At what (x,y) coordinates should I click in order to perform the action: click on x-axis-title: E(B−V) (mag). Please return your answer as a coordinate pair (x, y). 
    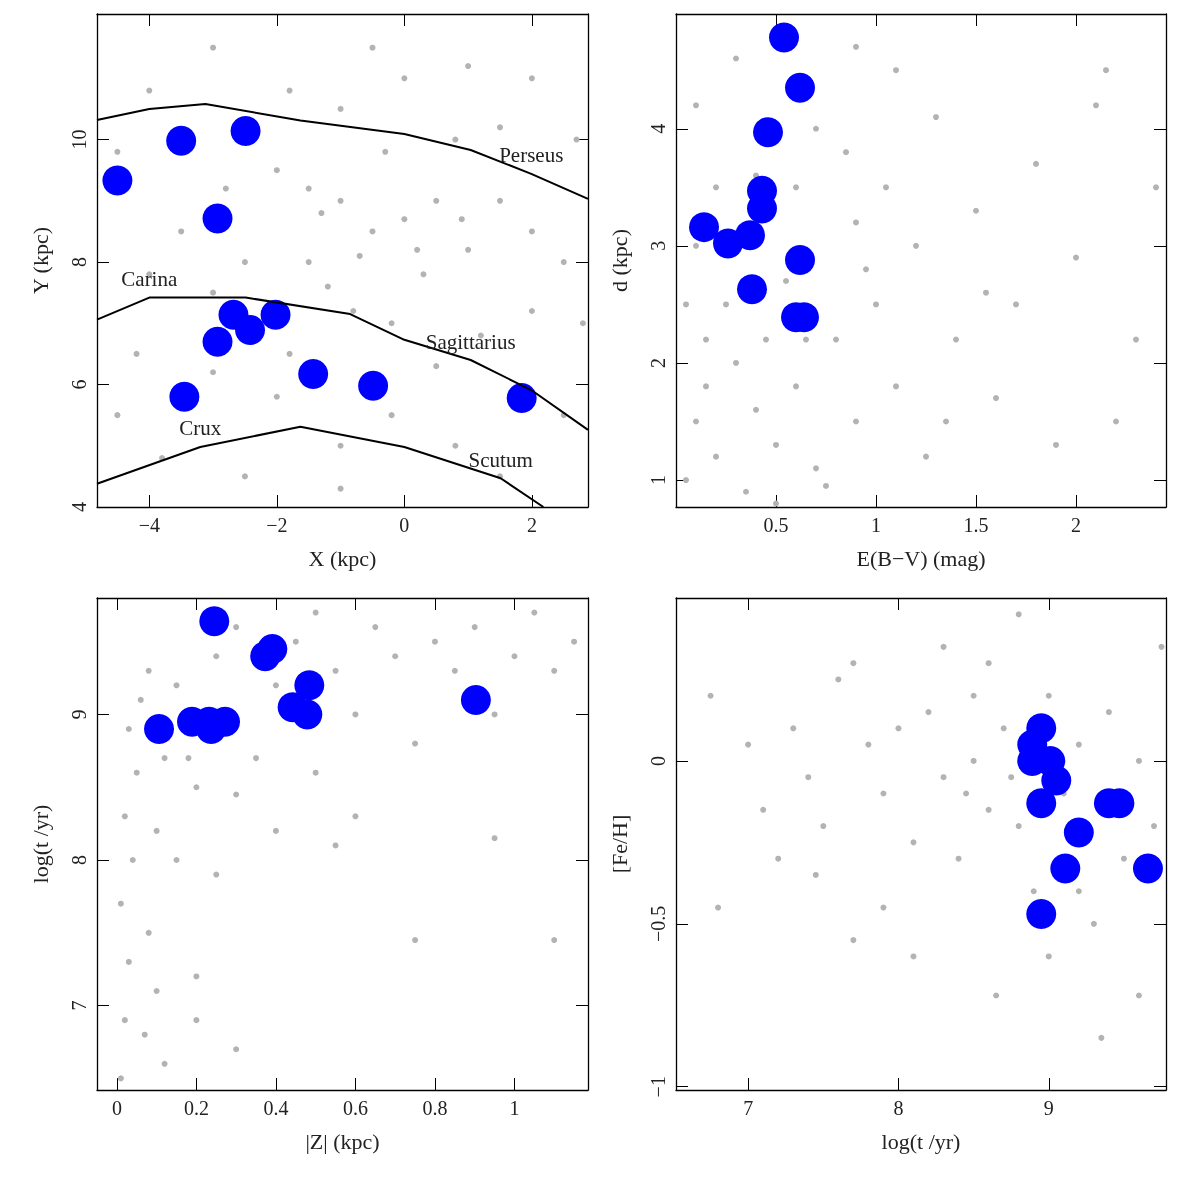
    Looking at the image, I should click on (921, 558).